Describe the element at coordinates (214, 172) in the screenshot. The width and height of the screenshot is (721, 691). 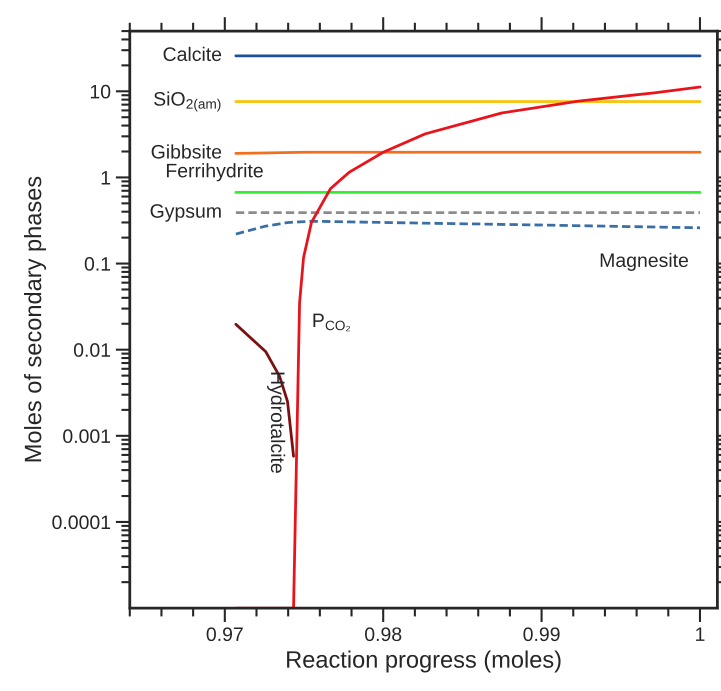
I see `annotation: Ferrihydrite` at that location.